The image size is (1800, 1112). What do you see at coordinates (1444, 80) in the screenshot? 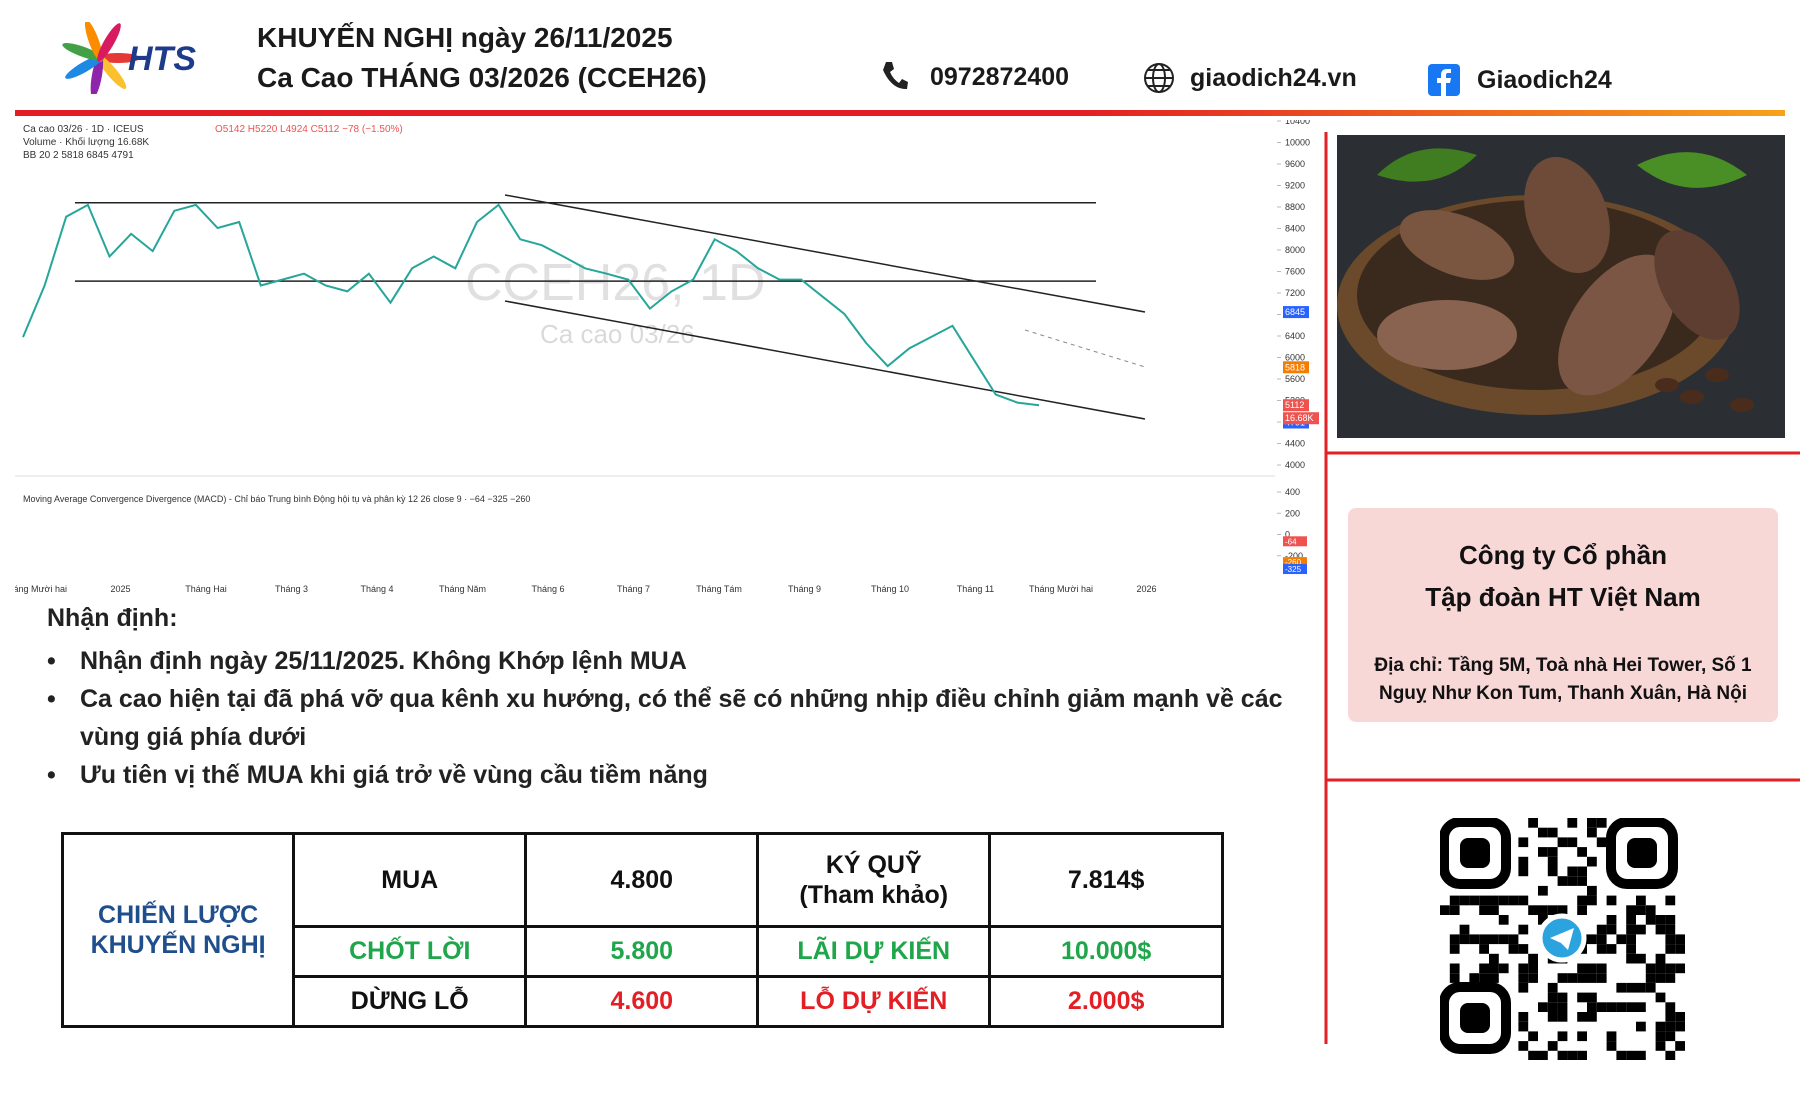
I see `facebook-icon` at bounding box center [1444, 80].